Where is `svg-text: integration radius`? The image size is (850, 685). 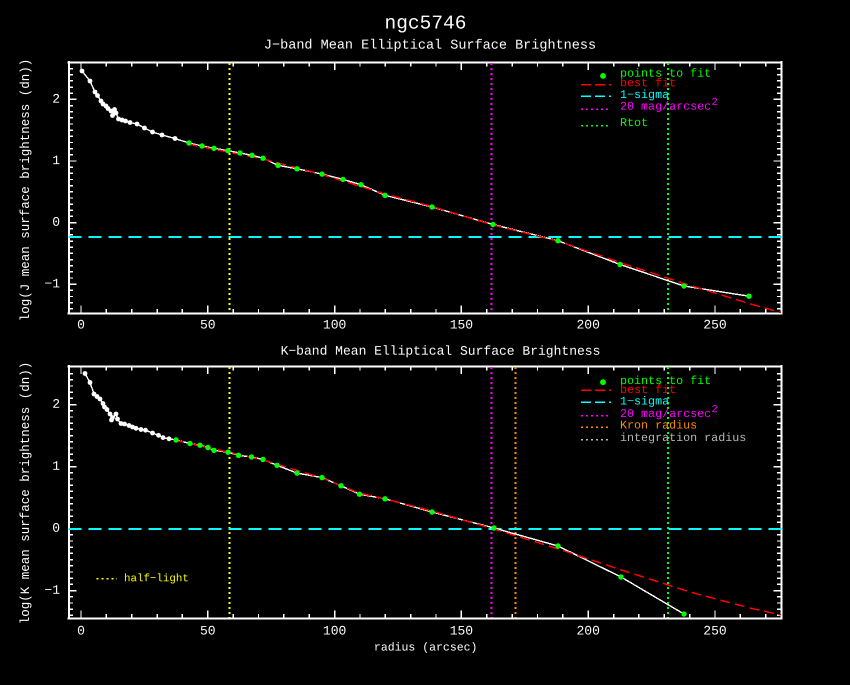 svg-text: integration radius is located at coordinates (683, 438).